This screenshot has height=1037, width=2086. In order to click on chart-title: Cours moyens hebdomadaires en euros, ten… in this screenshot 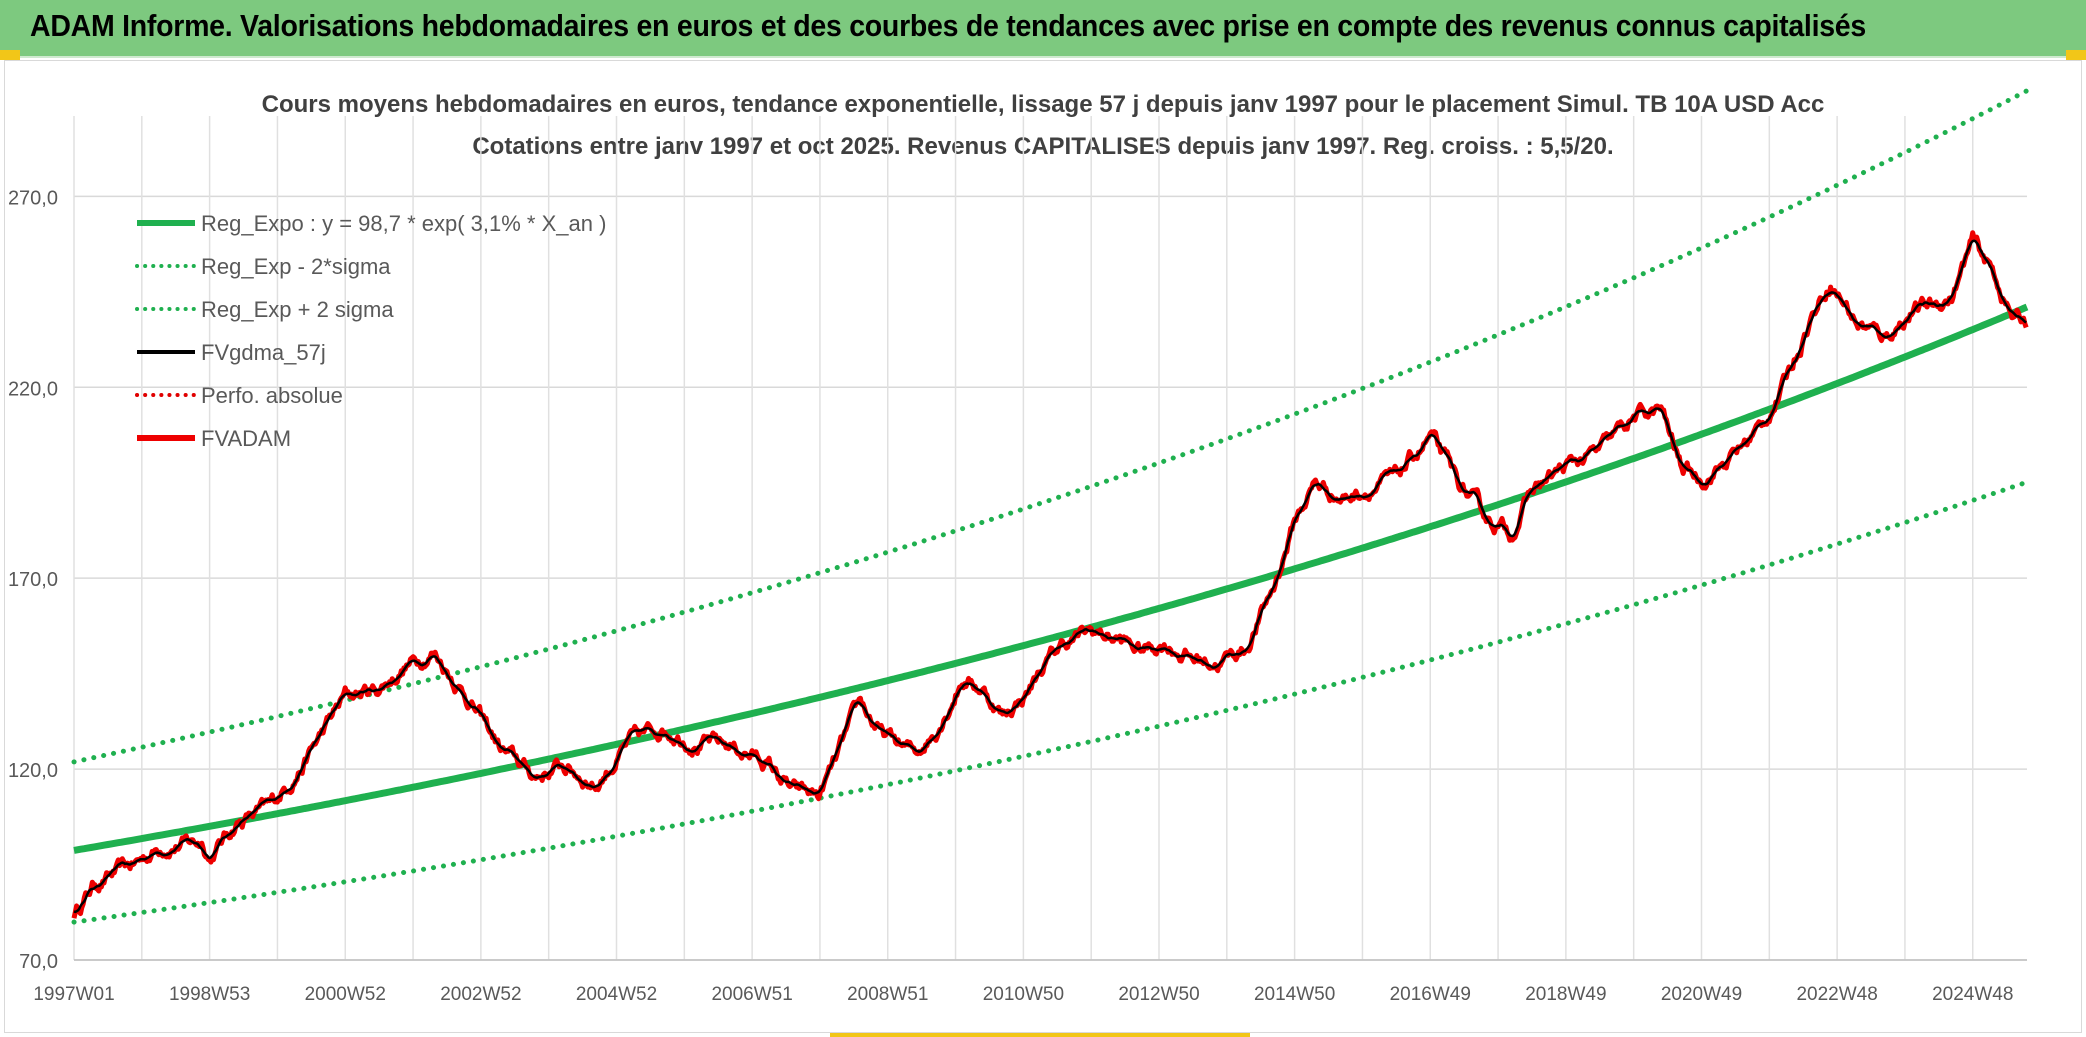, I will do `click(1043, 104)`.